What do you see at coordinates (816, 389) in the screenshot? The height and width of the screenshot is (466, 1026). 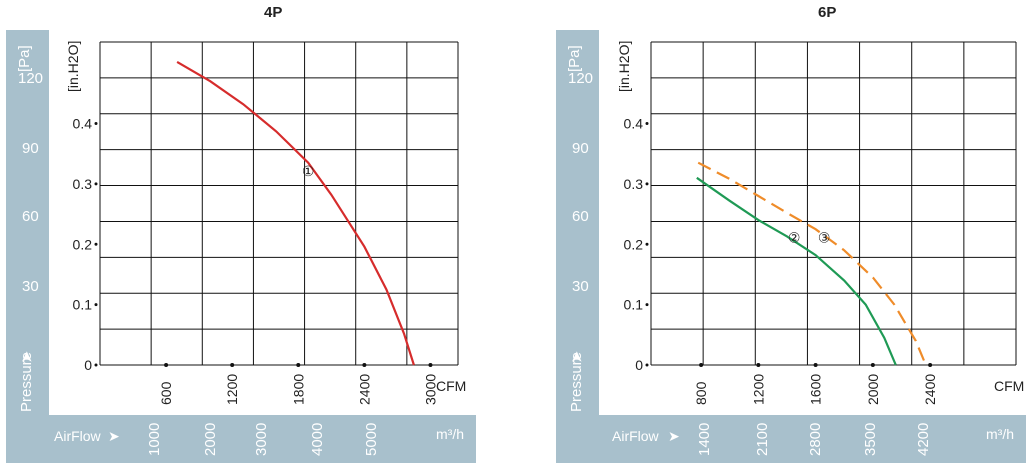 I see `cfm-tick-label: 1600` at bounding box center [816, 389].